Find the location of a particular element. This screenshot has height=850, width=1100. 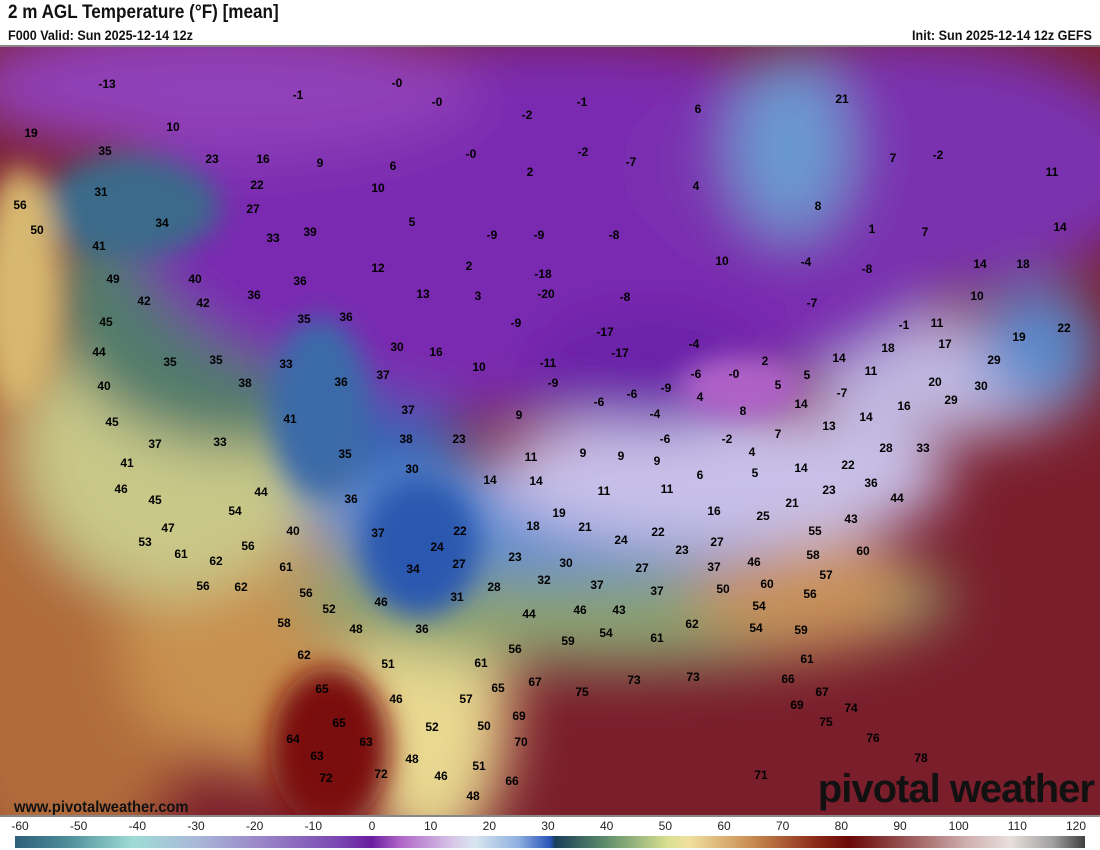

colorbar-scale is located at coordinates (550, 842).